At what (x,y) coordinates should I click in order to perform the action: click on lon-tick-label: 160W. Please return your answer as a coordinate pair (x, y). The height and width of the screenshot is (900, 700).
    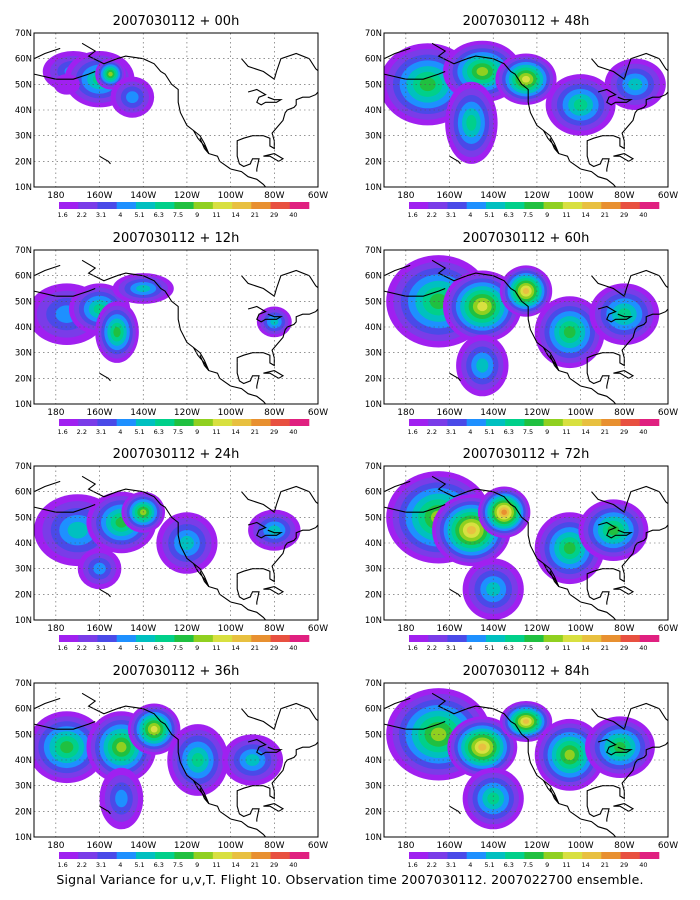
    Looking at the image, I should click on (99, 629).